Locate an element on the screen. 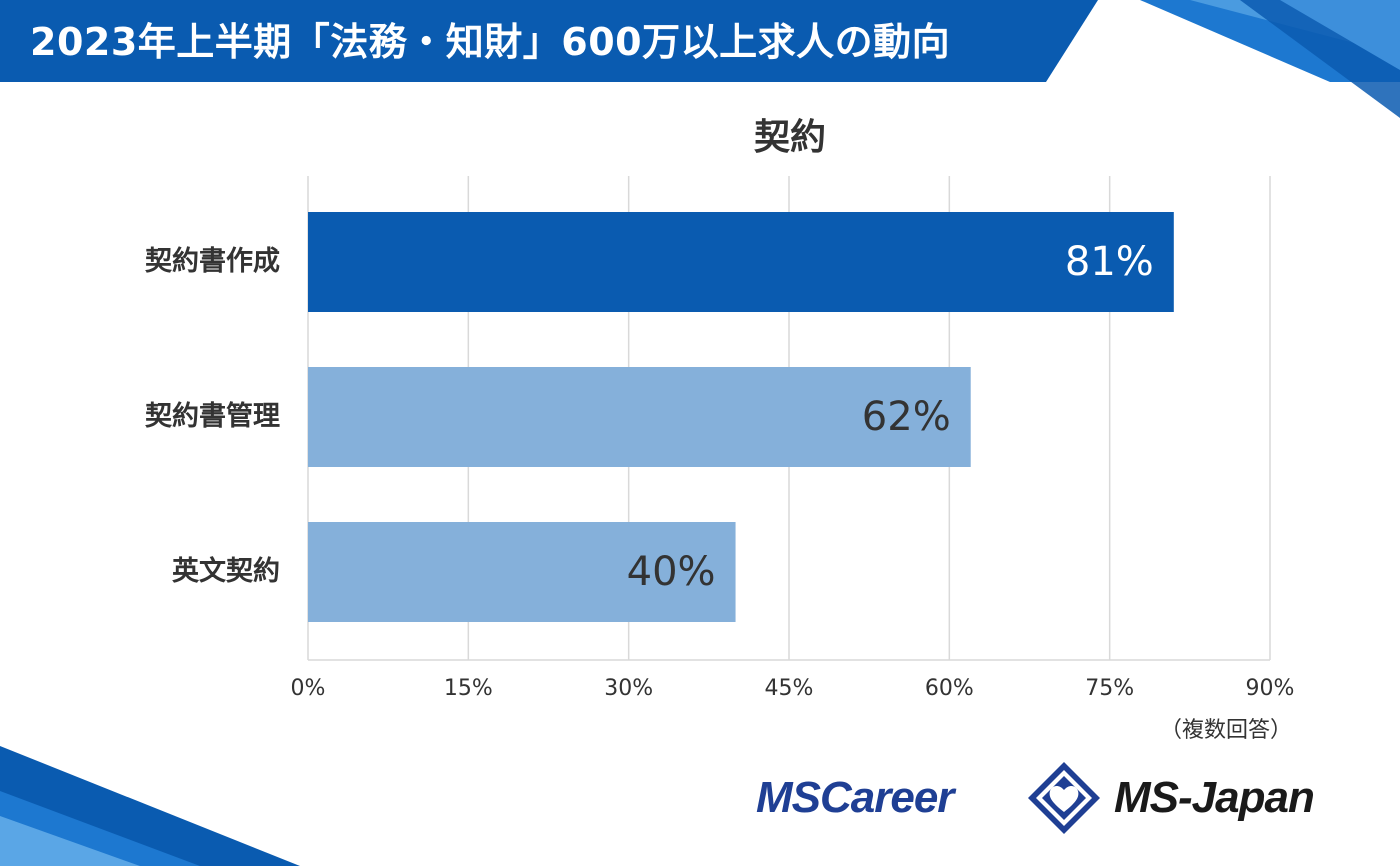  x-tick-label: 0% is located at coordinates (308, 688).